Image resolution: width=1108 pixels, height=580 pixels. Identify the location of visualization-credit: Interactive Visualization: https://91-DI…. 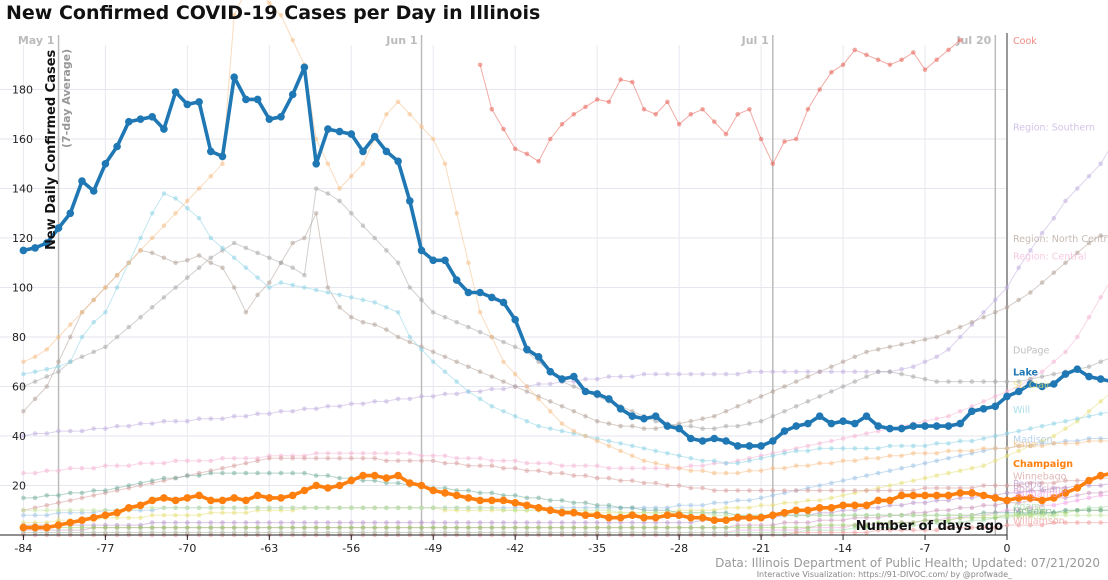
(884, 574).